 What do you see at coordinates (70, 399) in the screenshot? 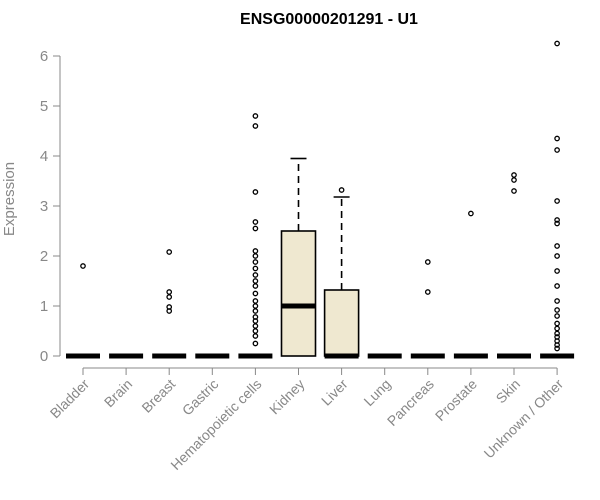
I see `x-tick-label-0: Bladder` at bounding box center [70, 399].